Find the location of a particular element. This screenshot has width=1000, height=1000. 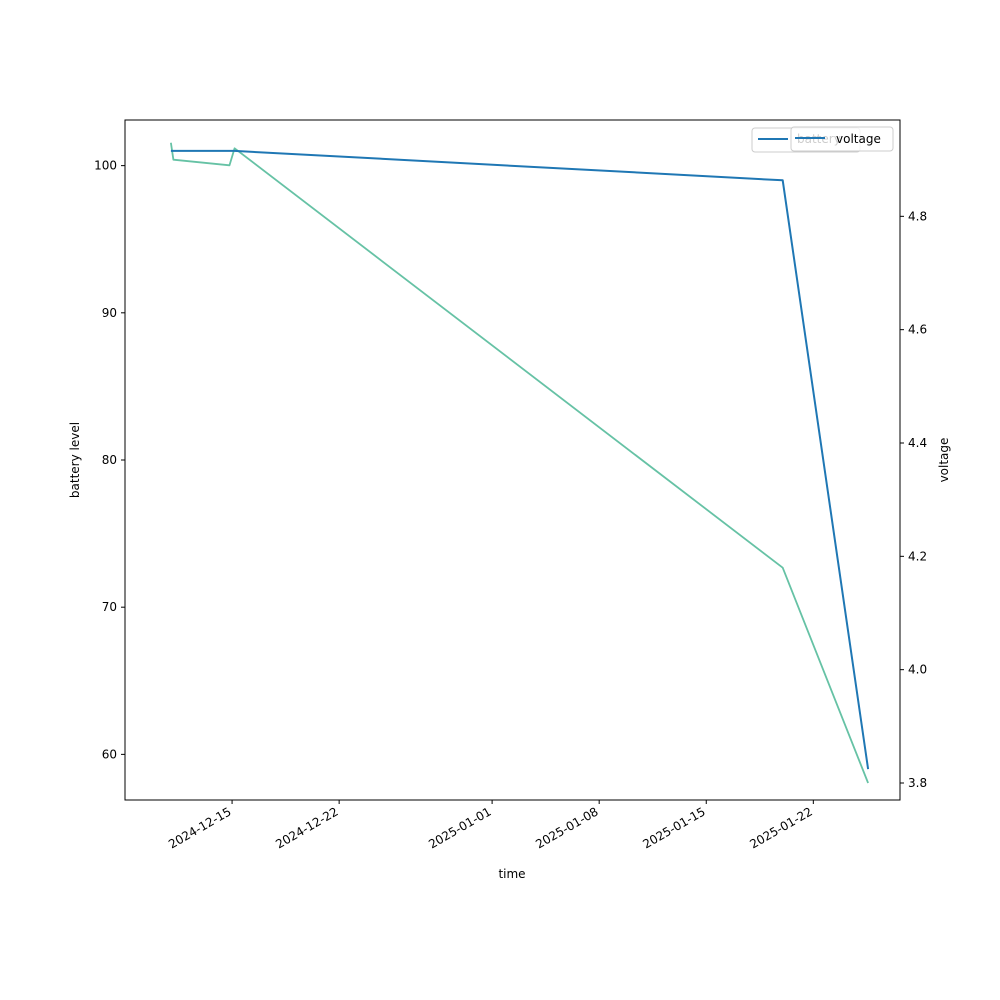

legend-voltage: voltage is located at coordinates (842, 139).